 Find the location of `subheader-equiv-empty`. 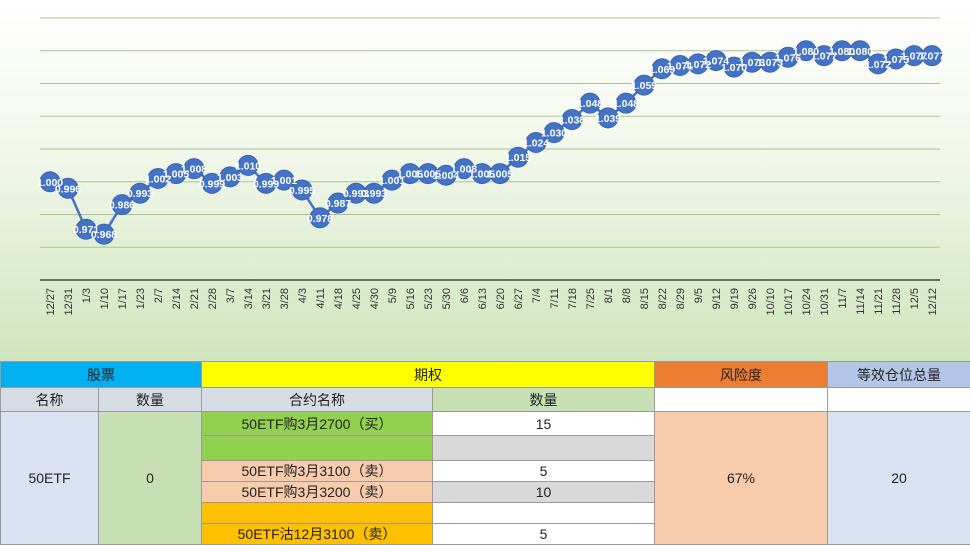

subheader-equiv-empty is located at coordinates (899, 400).